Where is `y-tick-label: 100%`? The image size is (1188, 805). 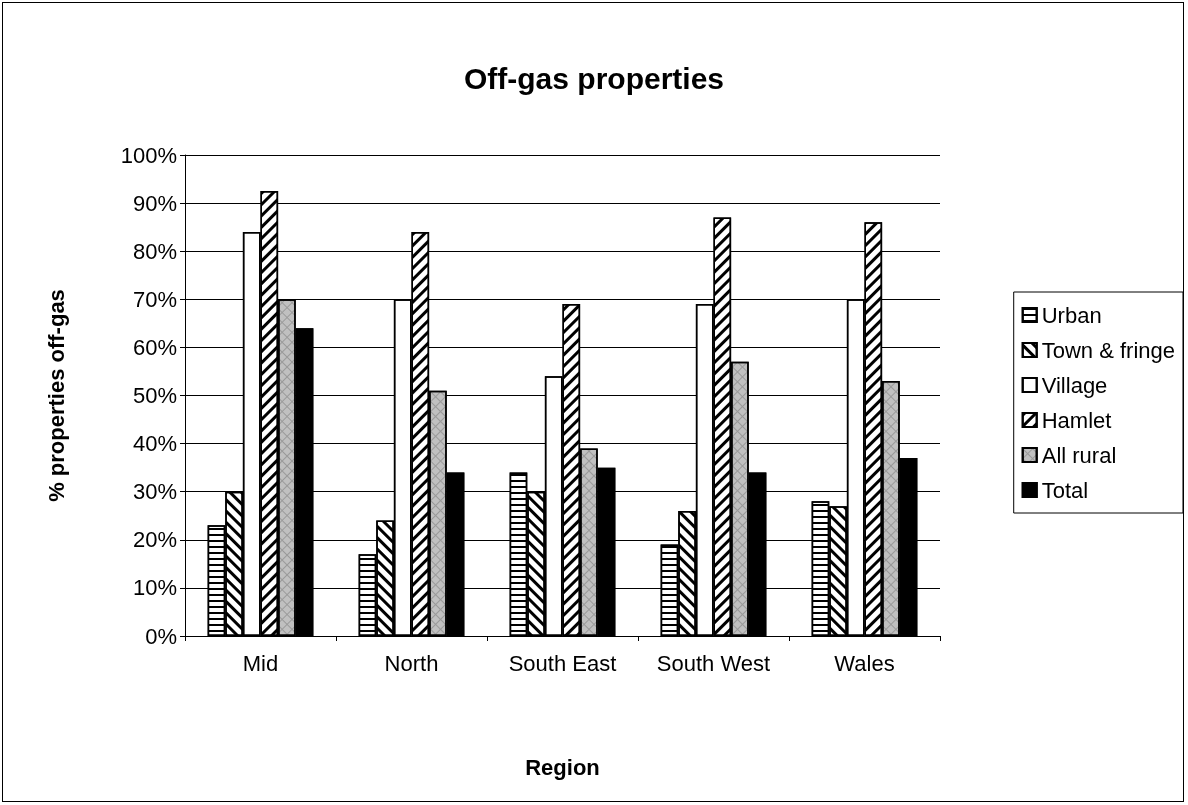
y-tick-label: 100% is located at coordinates (148, 155).